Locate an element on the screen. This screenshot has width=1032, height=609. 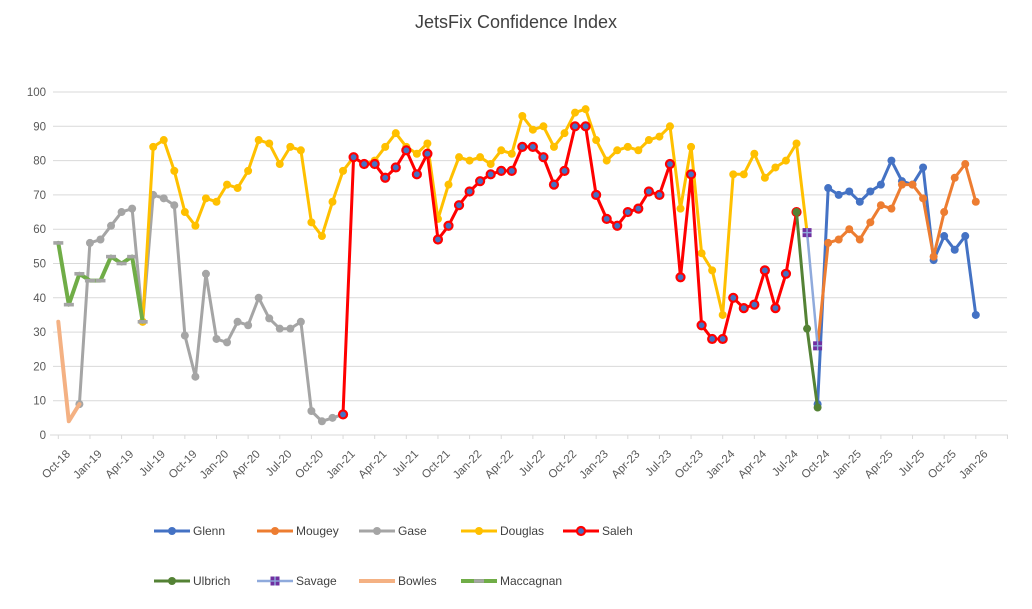
x-tick-label: Oct-19 is located at coordinates (183, 464).